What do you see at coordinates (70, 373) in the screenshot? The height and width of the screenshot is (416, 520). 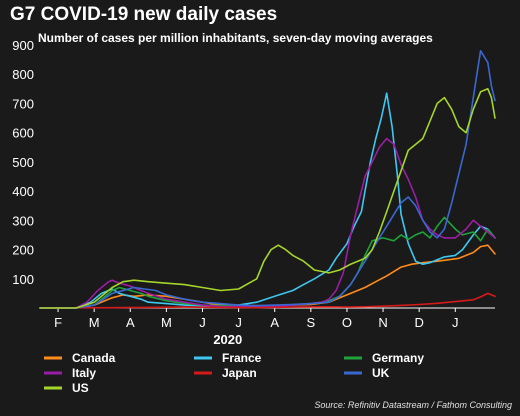 I see `legend-item-italy: Italy` at bounding box center [70, 373].